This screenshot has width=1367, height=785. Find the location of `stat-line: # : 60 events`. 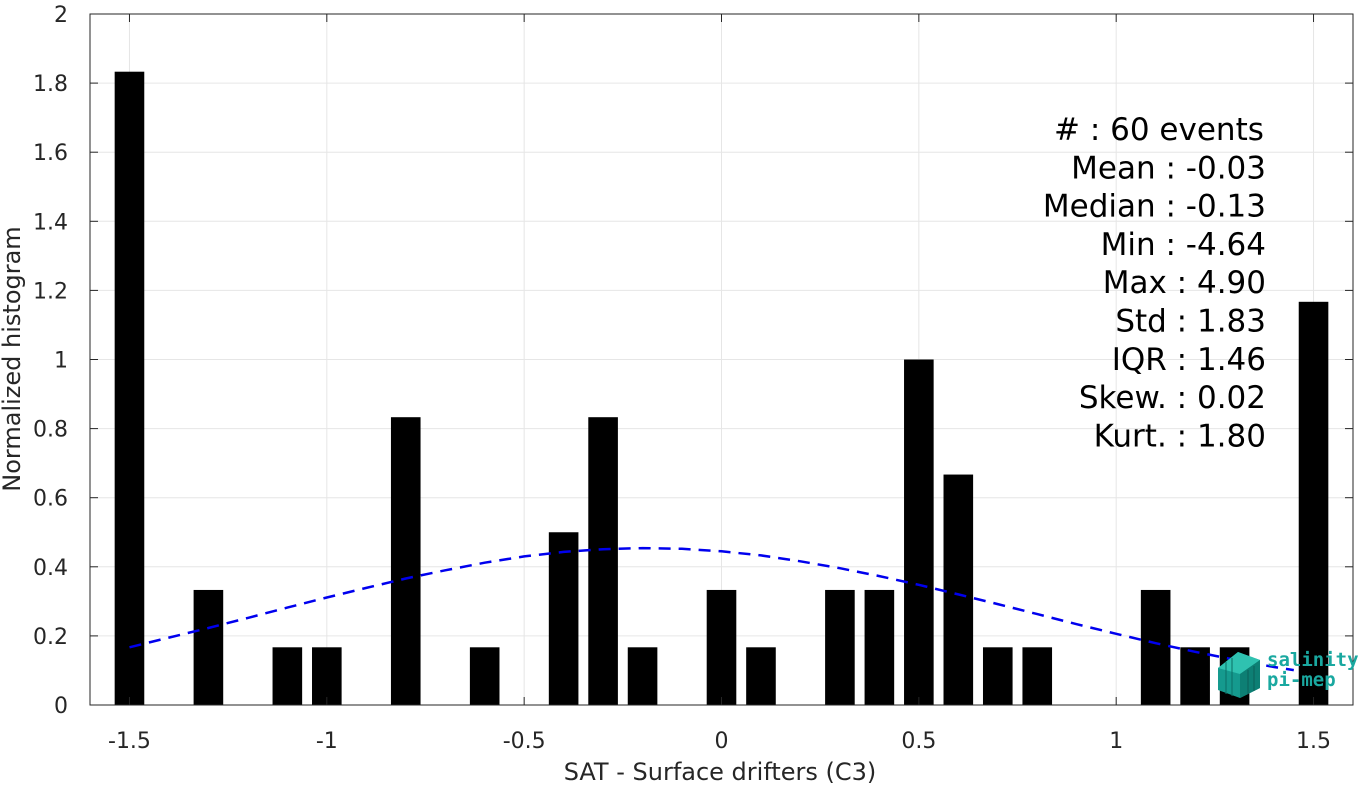

stat-line: # : 60 events is located at coordinates (1159, 130).